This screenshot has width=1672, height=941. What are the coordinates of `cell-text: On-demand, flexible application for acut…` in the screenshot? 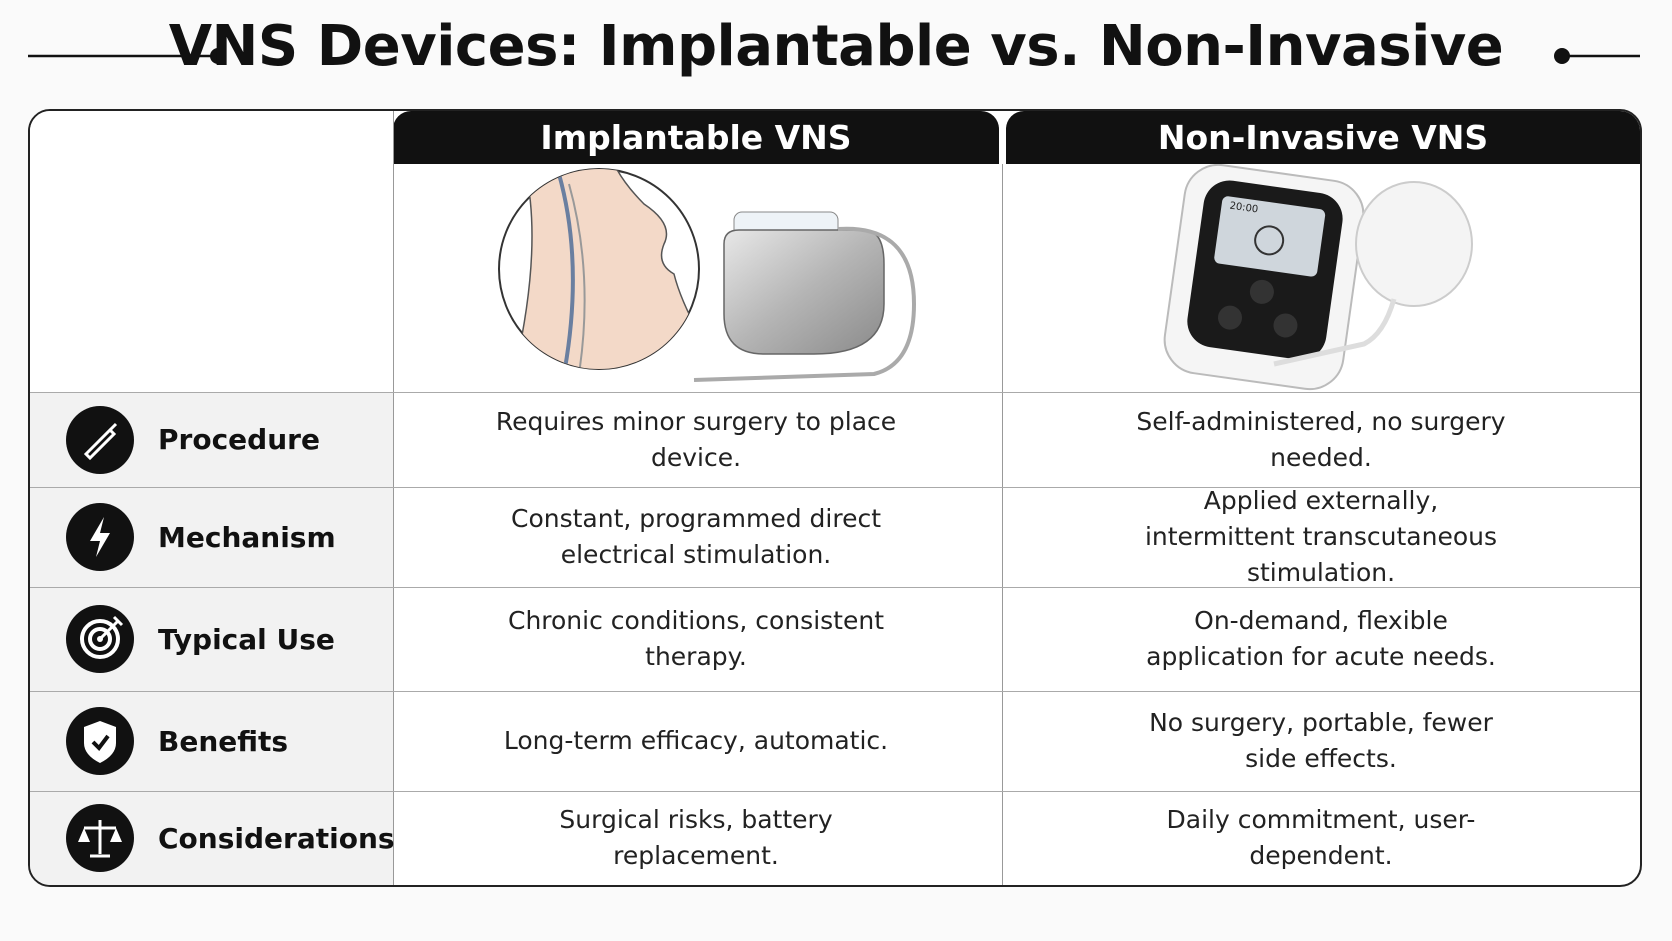 It's located at (1321, 638).